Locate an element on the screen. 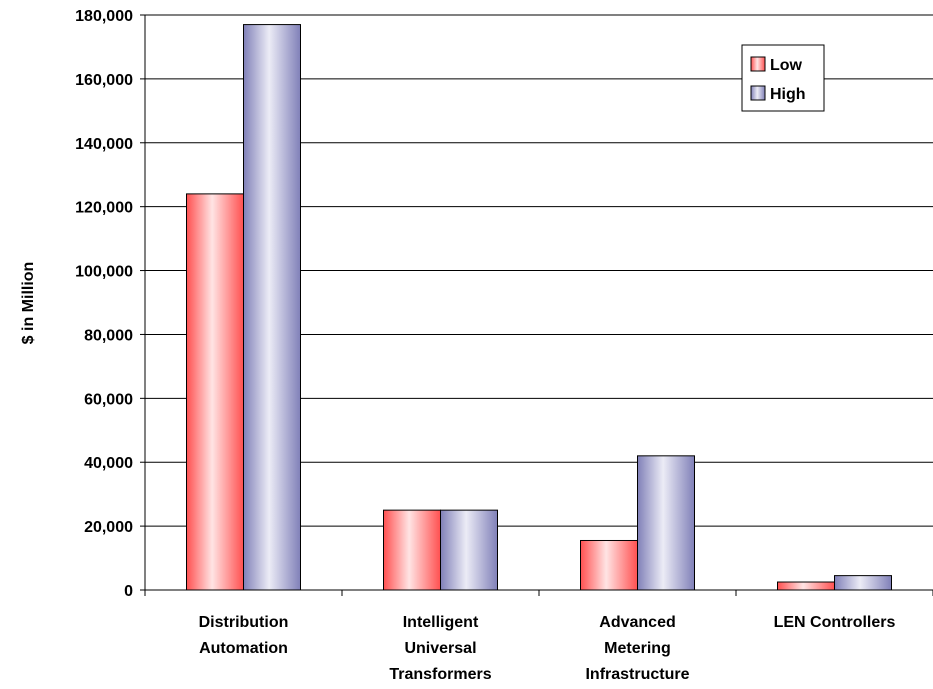 The image size is (933, 689). legend-swatch-high is located at coordinates (758, 93).